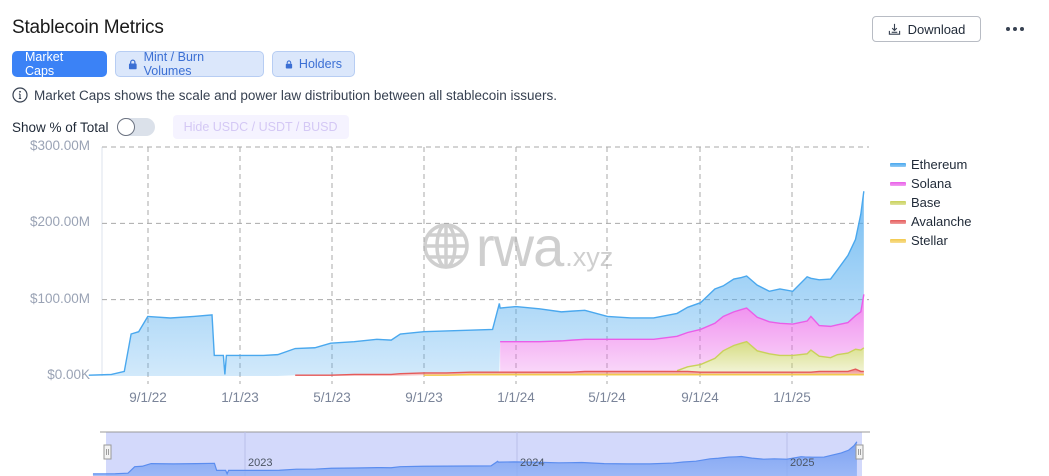 Image resolution: width=1049 pixels, height=476 pixels. What do you see at coordinates (240, 397) in the screenshot?
I see `x-tick-label: 1/1/23` at bounding box center [240, 397].